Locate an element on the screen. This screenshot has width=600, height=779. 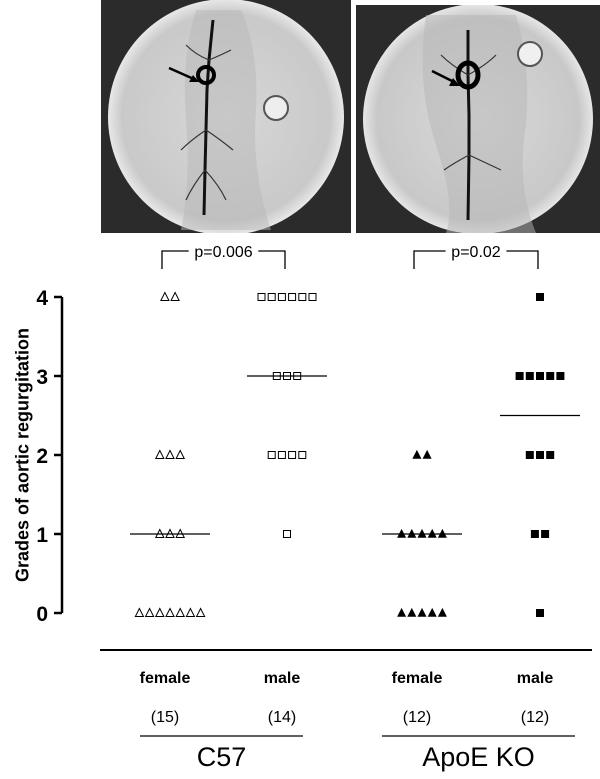
apoe-angiogram-image is located at coordinates (478, 119).